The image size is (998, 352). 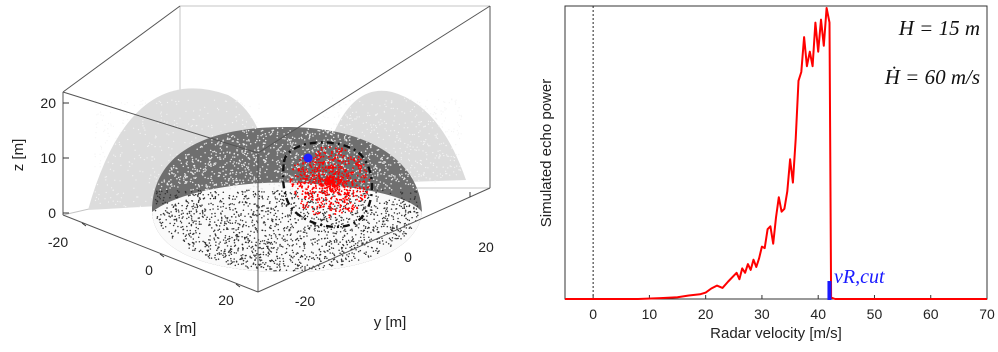 What do you see at coordinates (286, 199) in the screenshot?
I see `scatter-points` at bounding box center [286, 199].